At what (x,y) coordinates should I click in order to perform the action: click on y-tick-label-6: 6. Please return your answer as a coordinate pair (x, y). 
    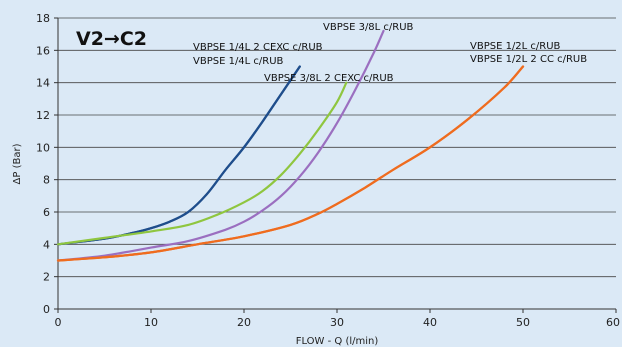
    Looking at the image, I should click on (46, 212).